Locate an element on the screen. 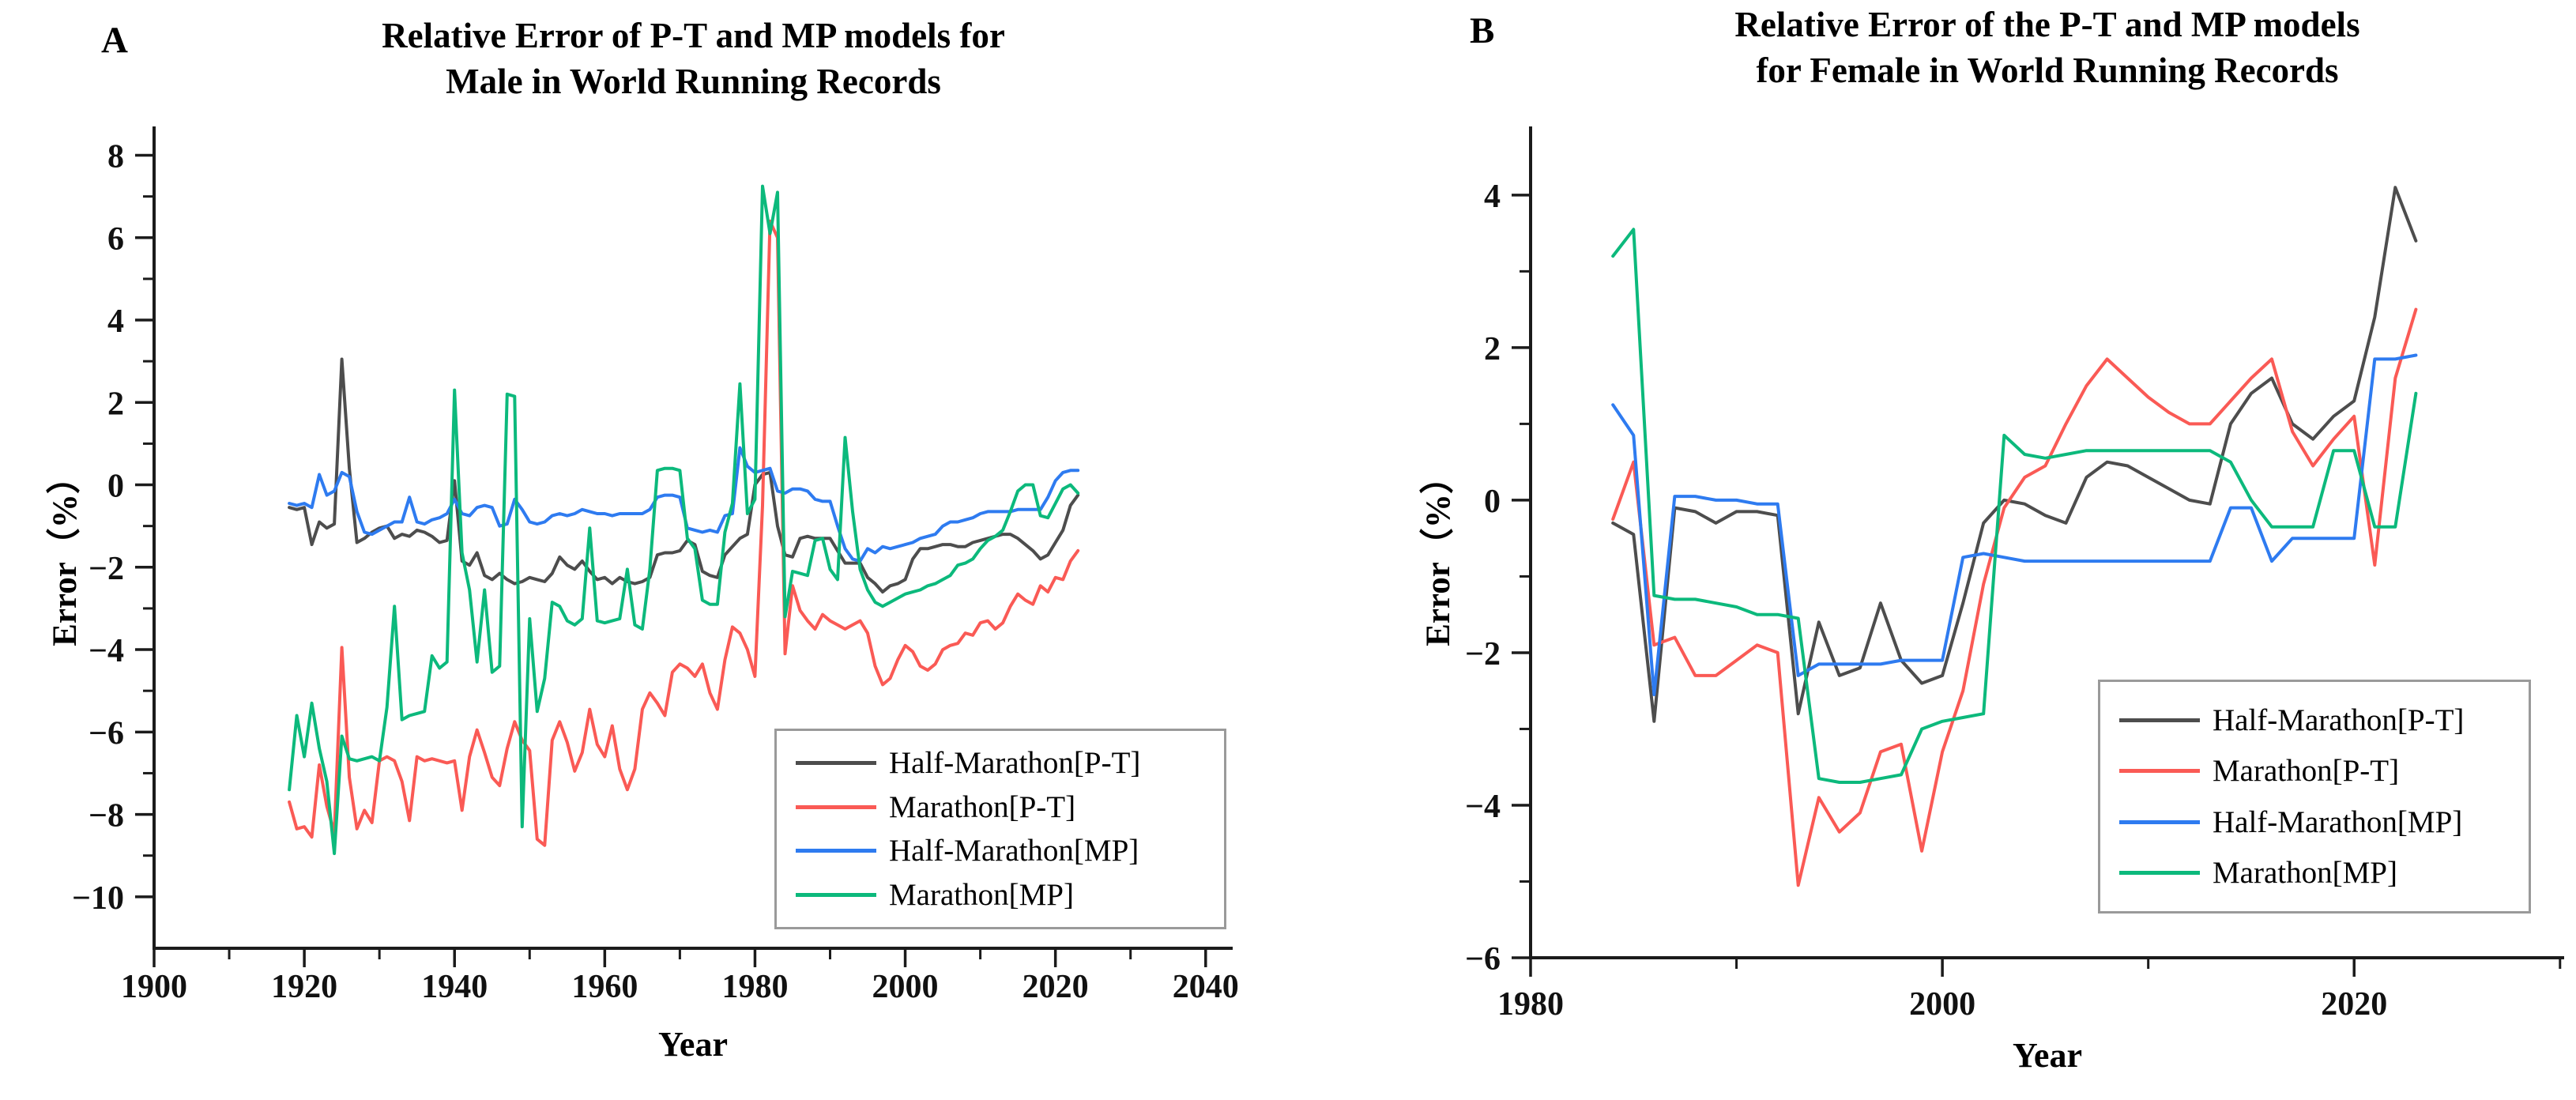 The image size is (2576, 1100). panel-a-y-axis-label: Error（%） is located at coordinates (65, 553).